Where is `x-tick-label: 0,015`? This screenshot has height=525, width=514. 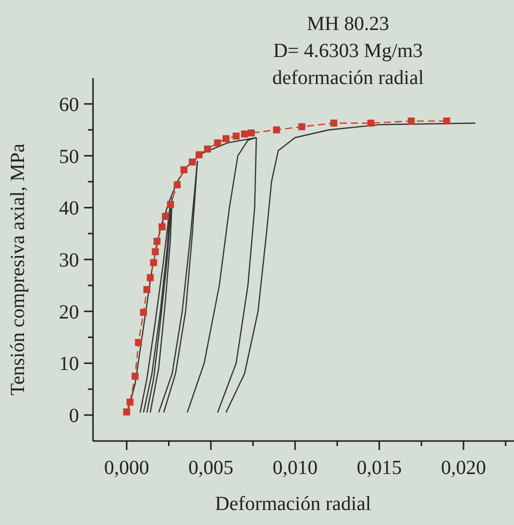
x-tick-label: 0,015 is located at coordinates (379, 468).